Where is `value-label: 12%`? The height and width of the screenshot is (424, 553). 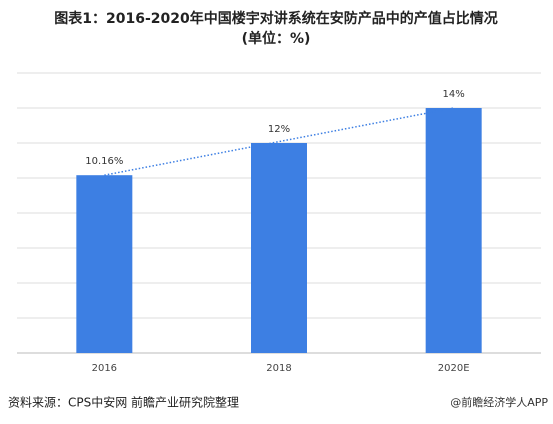
value-label: 12% is located at coordinates (279, 129).